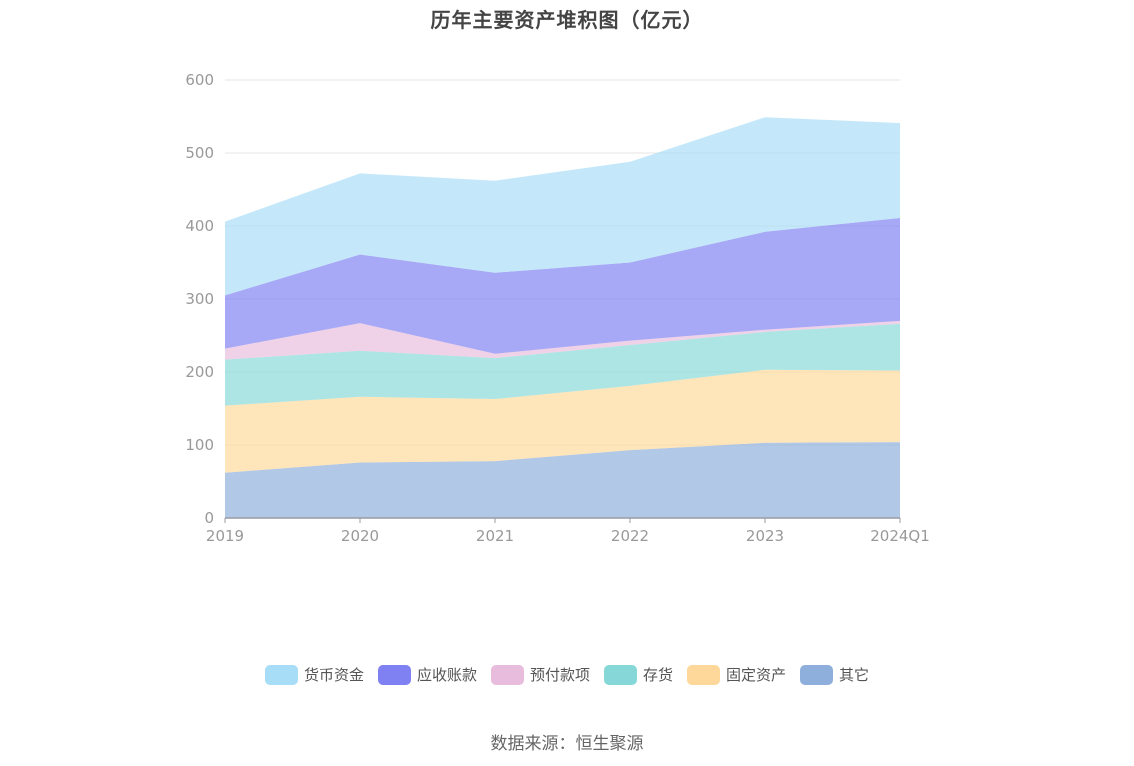 The width and height of the screenshot is (1134, 766). Describe the element at coordinates (360, 536) in the screenshot. I see `x-tick-label: 2020` at that location.